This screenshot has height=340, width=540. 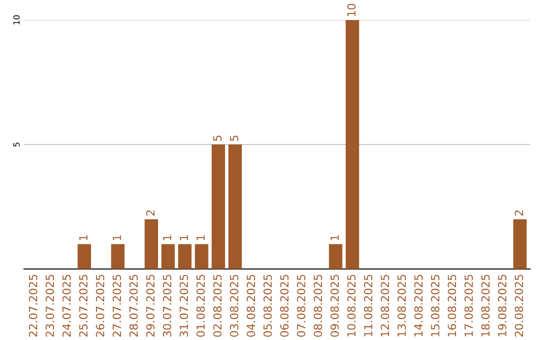 I want to click on x-tick-label: 19.08.2025, so click(x=502, y=305).